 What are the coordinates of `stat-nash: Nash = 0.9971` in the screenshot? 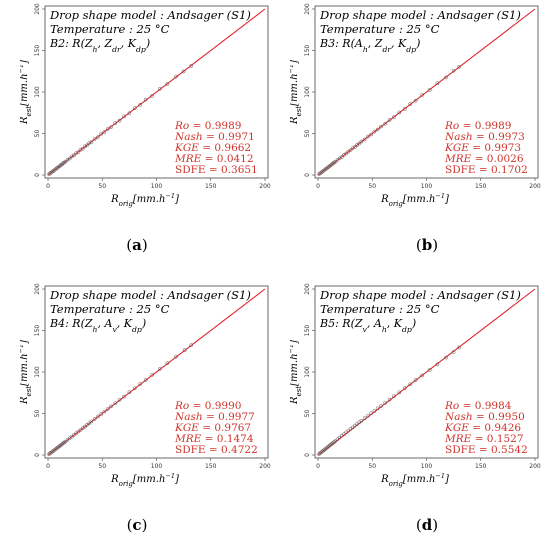 It's located at (214, 137).